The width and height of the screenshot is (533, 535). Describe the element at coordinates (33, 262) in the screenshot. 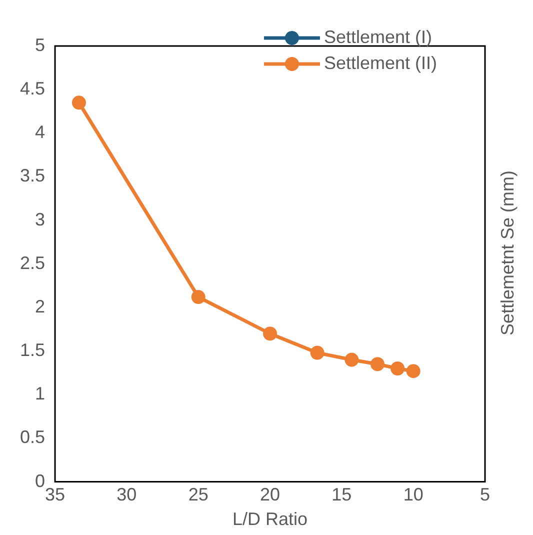

I see `y-tick-label: 2.5` at that location.